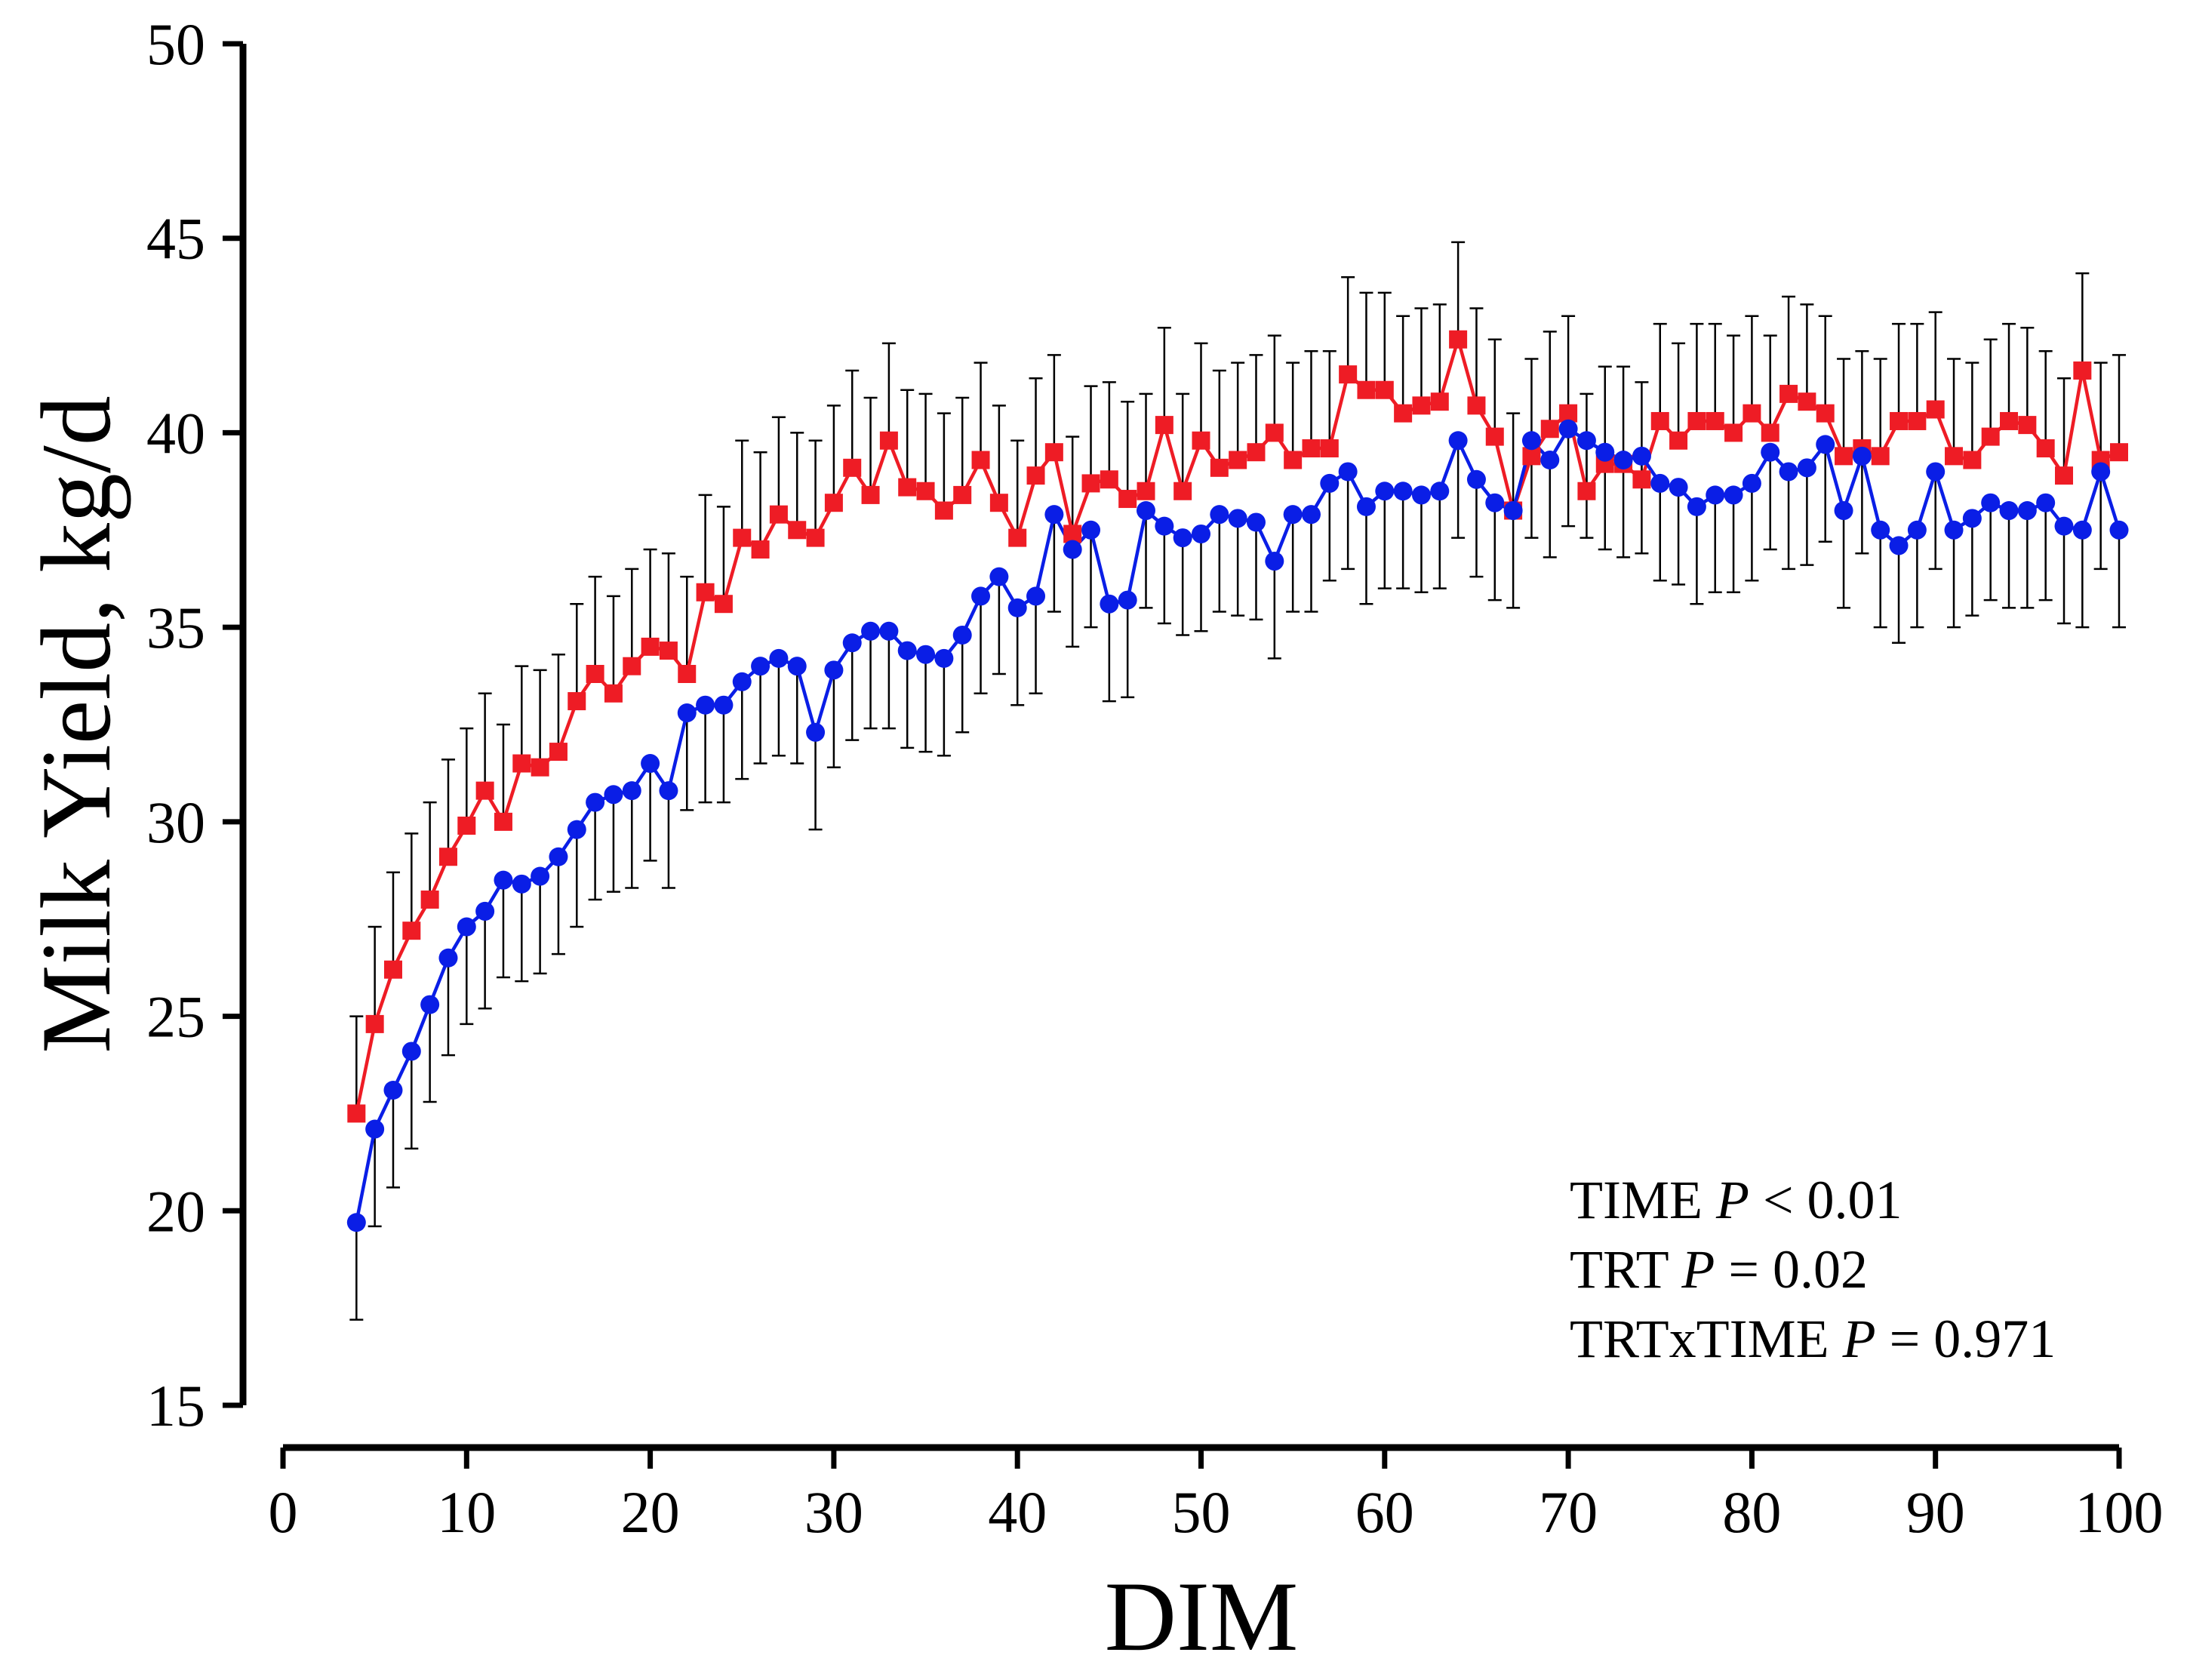  Describe the element at coordinates (175, 433) in the screenshot. I see `y-tick-label: 40` at that location.